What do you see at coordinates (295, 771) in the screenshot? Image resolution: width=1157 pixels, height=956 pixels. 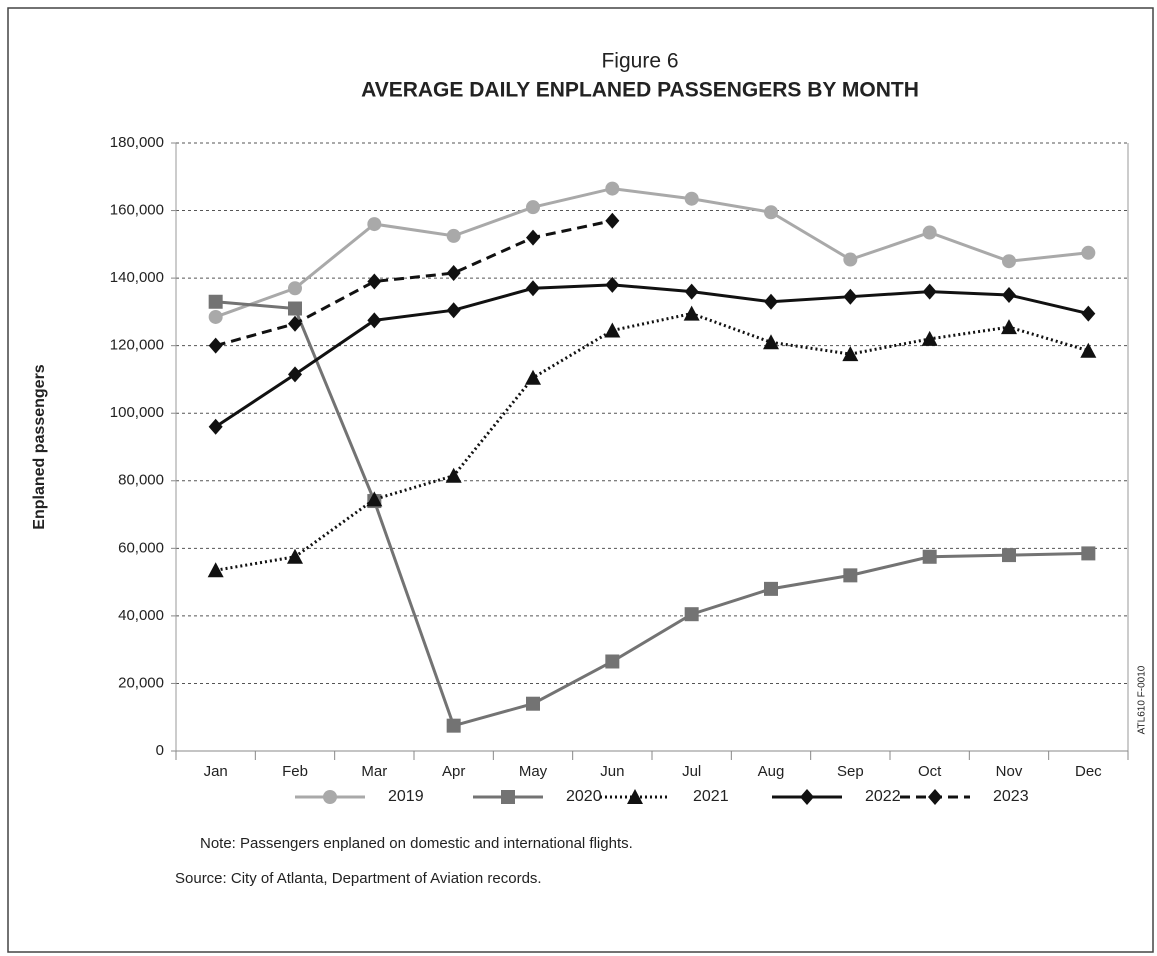 I see `x-tick-label: Feb` at bounding box center [295, 771].